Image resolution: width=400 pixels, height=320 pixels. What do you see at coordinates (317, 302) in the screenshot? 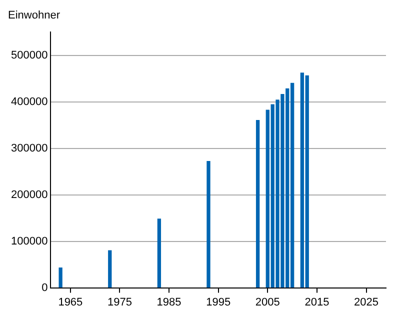
I see `x-tick-label: 2015` at bounding box center [317, 302].